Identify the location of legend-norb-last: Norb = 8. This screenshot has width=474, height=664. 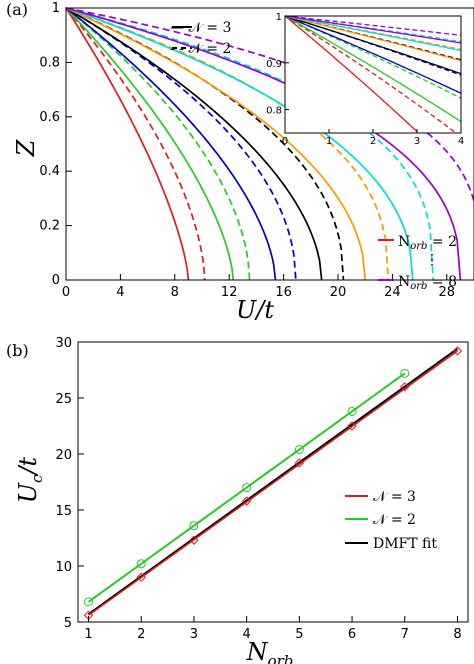
(427, 283).